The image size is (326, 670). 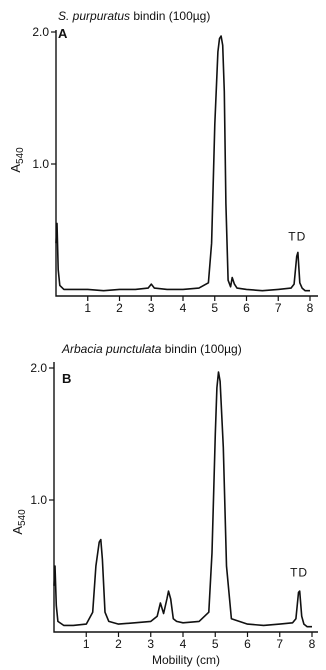 I want to click on panel-a-x-tick-label-8: 8, so click(x=310, y=308).